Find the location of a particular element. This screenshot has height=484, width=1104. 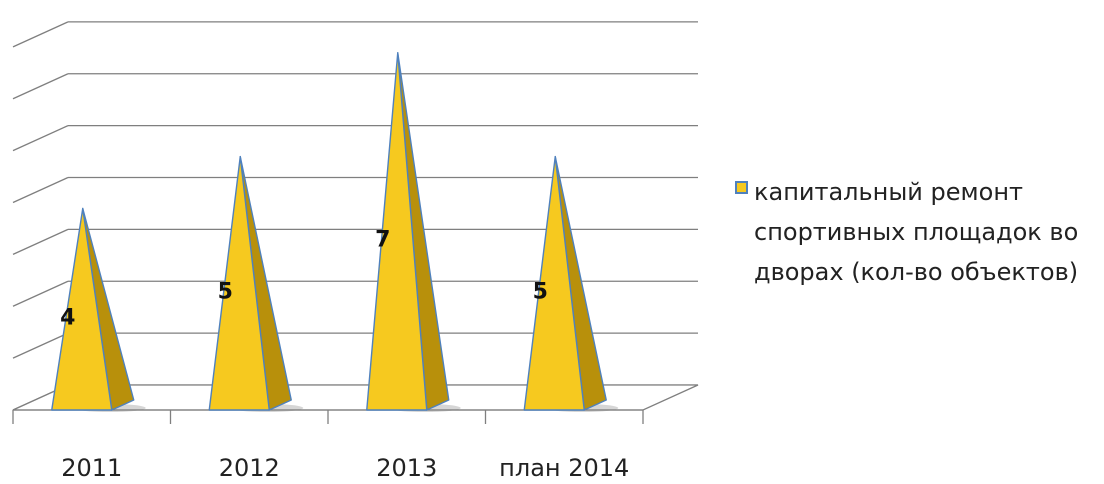

data-label: 4 is located at coordinates (67, 317).